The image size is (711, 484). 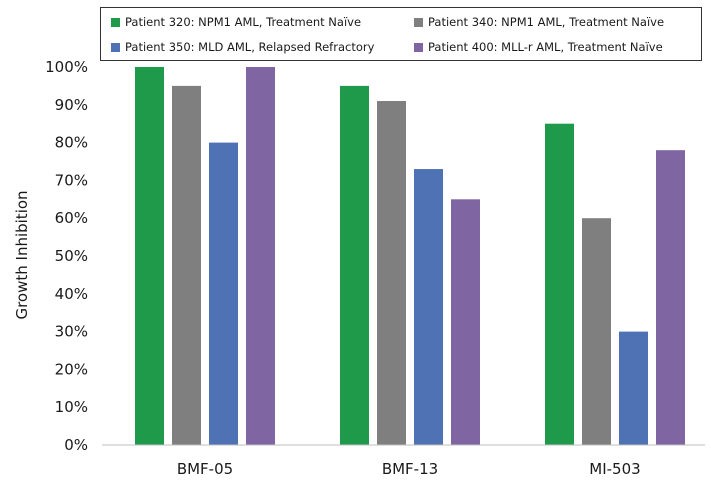 What do you see at coordinates (71, 407) in the screenshot?
I see `y-tick-label: 10%` at bounding box center [71, 407].